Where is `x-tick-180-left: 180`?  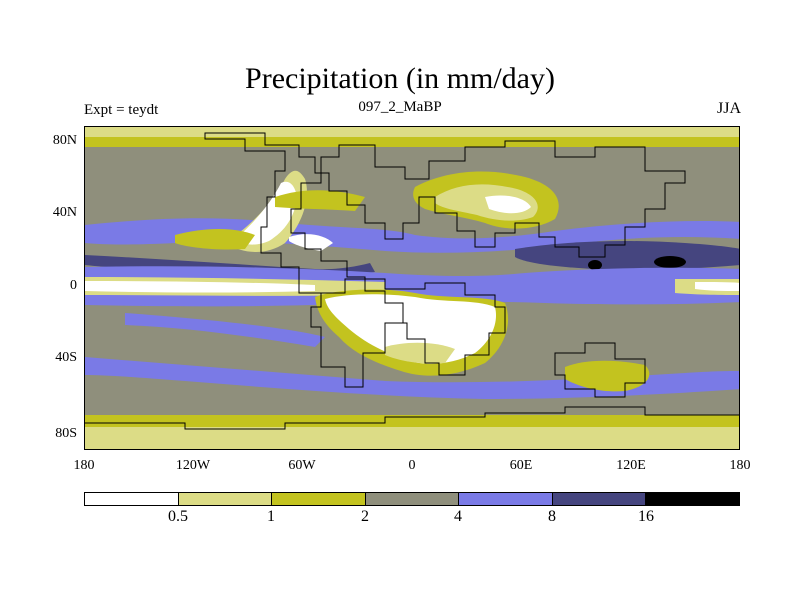
x-tick-180-left: 180 is located at coordinates (84, 465).